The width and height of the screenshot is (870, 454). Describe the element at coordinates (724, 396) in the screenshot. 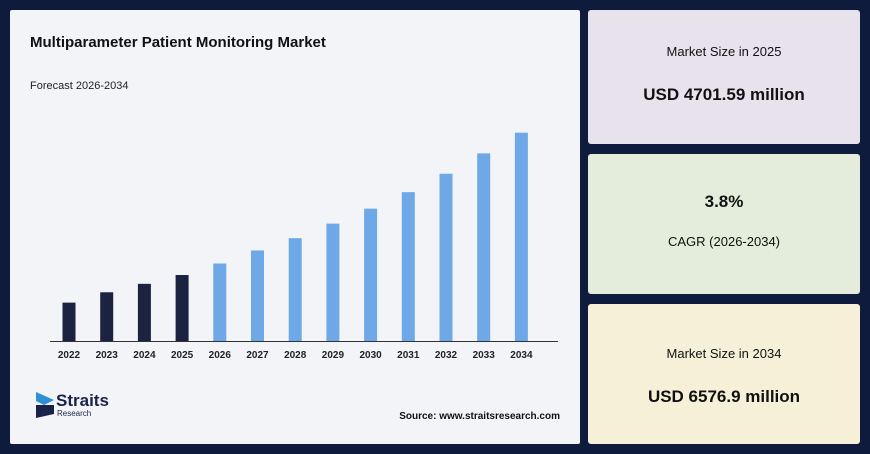

I see `card-value: USD 6576.9 million` at that location.